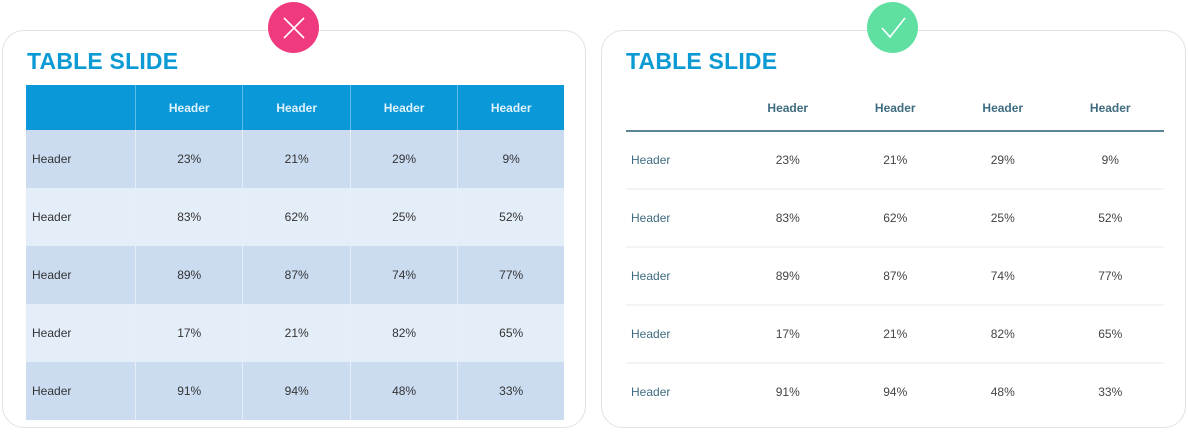 The height and width of the screenshot is (433, 1188). I want to click on cross-icon, so click(293, 27).